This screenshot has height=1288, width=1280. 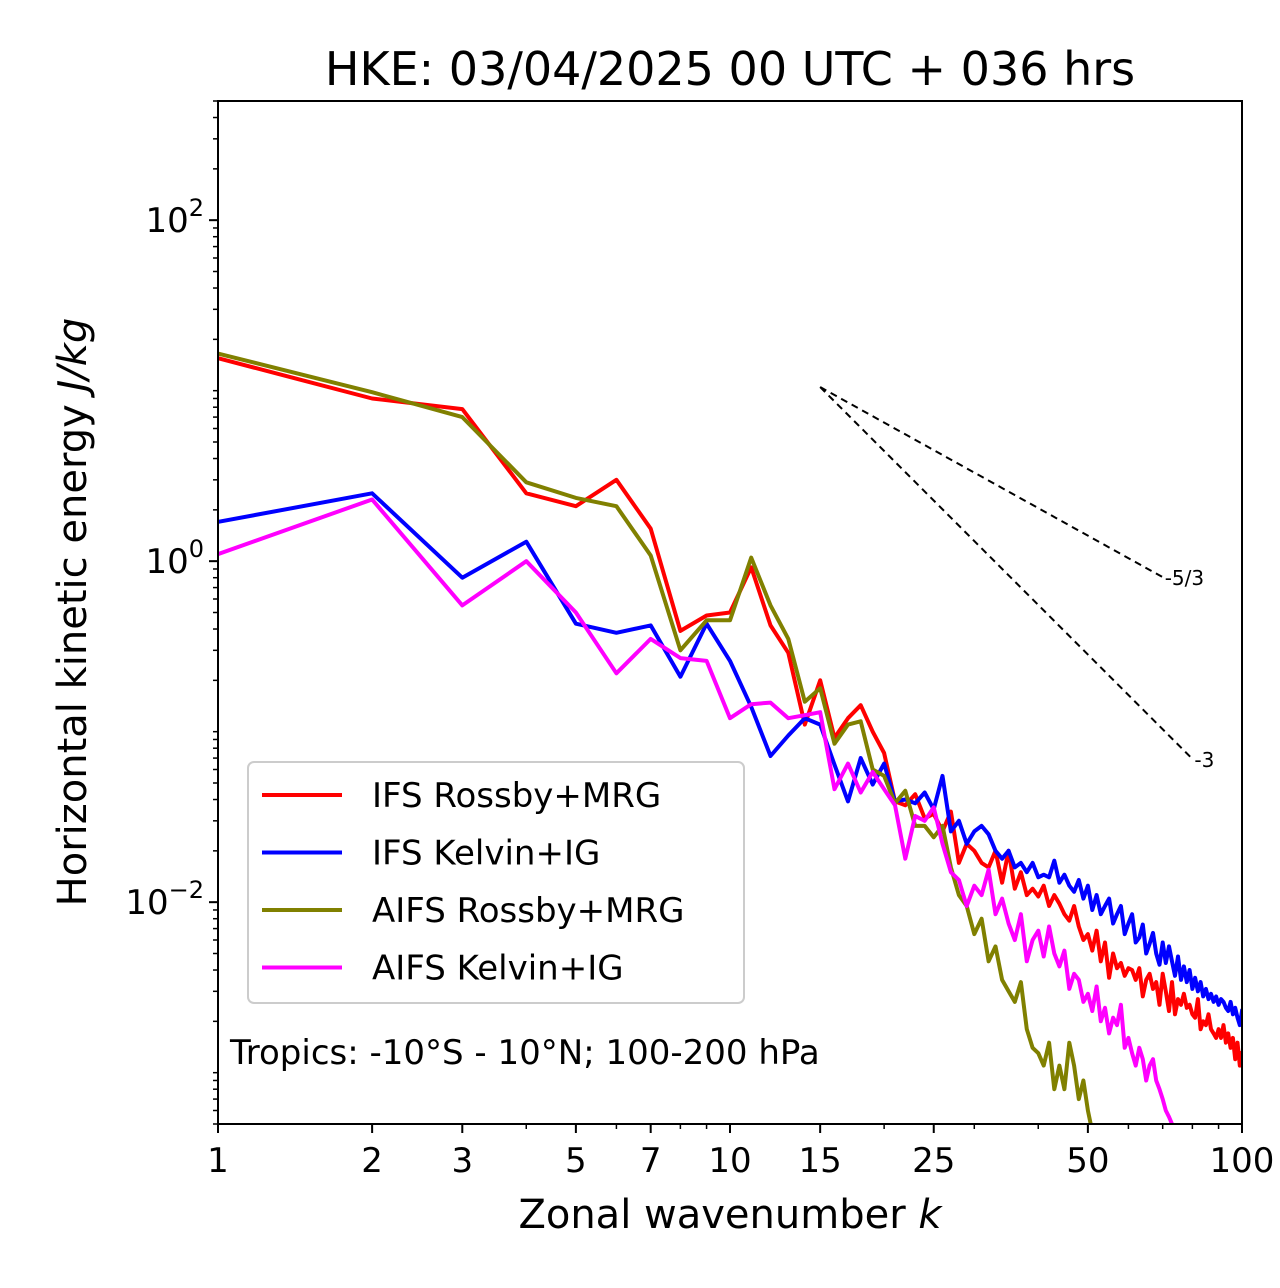 What do you see at coordinates (196, 208) in the screenshot?
I see `y-tick-exponent: 2` at bounding box center [196, 208].